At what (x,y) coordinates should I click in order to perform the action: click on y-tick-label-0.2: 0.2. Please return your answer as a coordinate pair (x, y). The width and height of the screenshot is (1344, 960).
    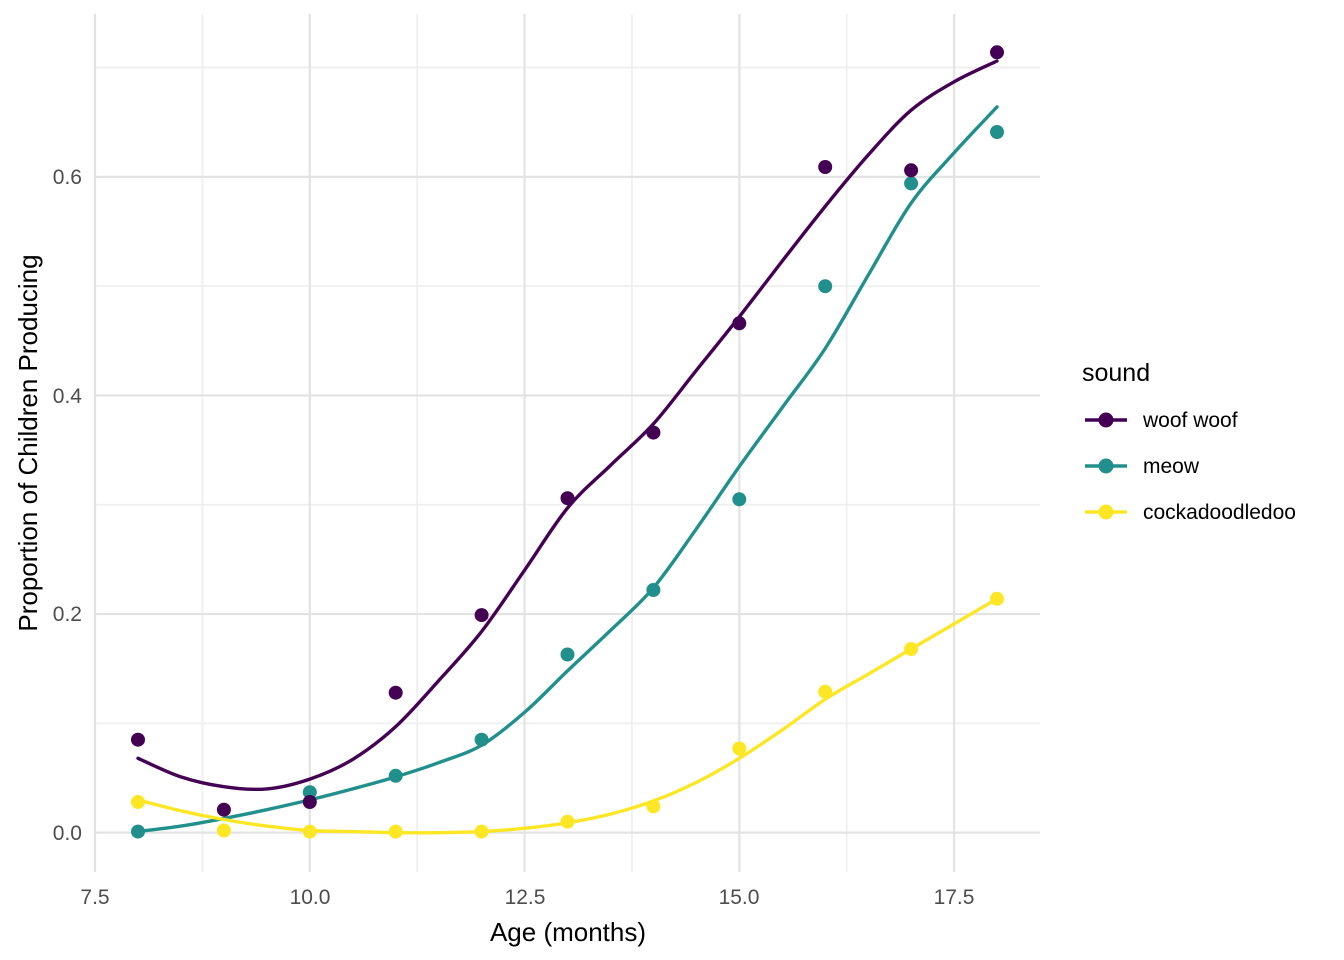
    Looking at the image, I should click on (67, 614).